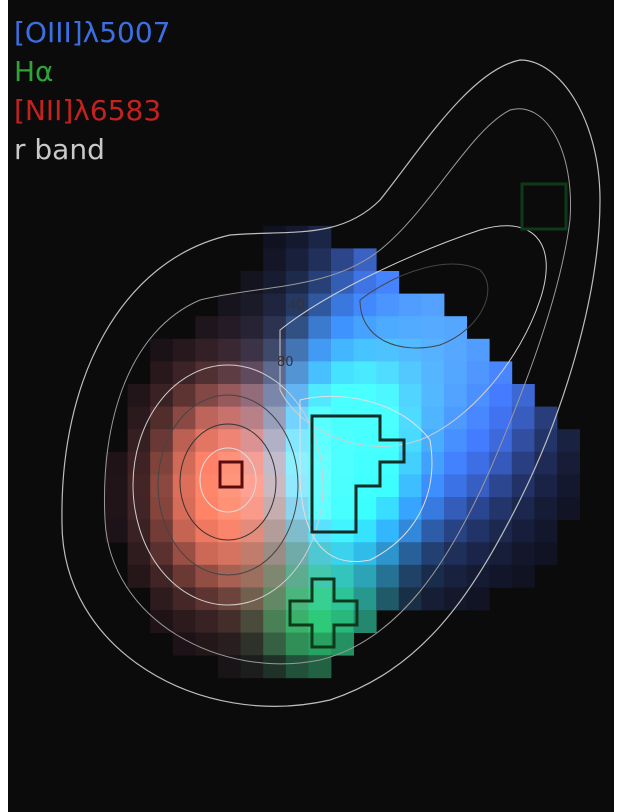  I want to click on legend-label: [OIII]λ5007, so click(92, 32).